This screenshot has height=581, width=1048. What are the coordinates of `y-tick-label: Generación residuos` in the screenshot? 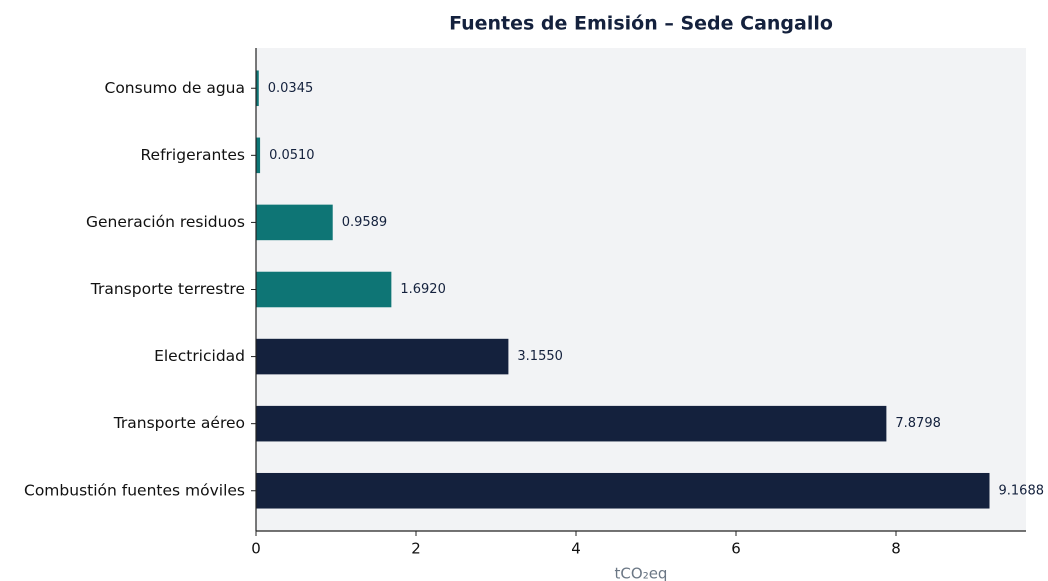 It's located at (165, 222).